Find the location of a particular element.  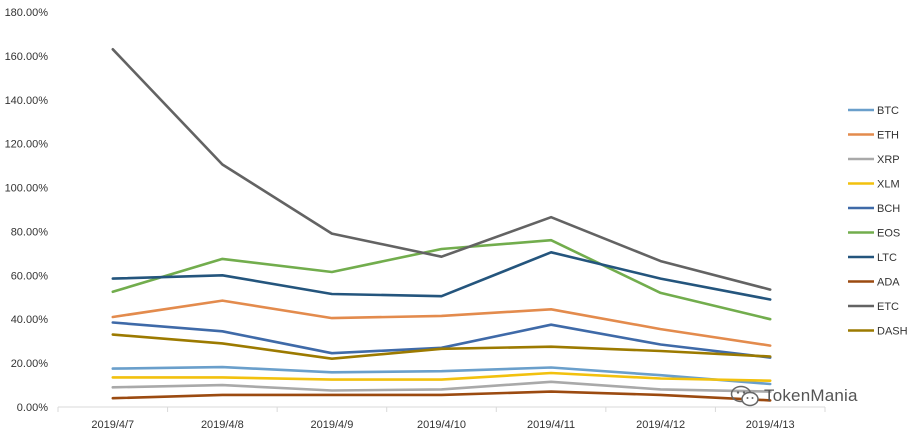

legend: BTC ETH XRP XLM BCH EOS LTC ADA ETC DASH is located at coordinates (878, 221).